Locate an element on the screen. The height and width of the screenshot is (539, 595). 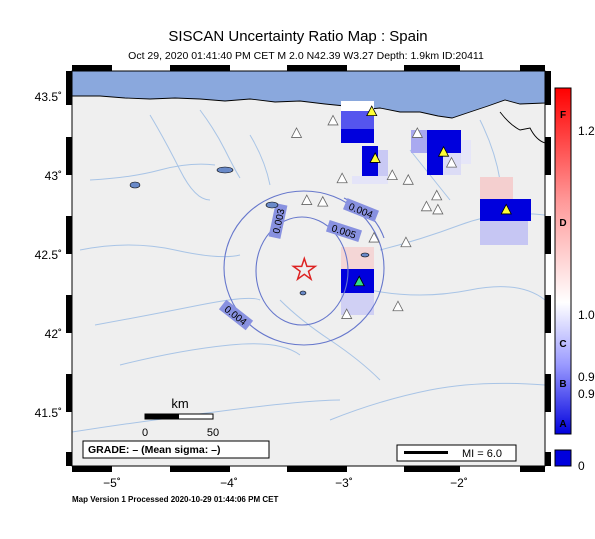
map-title: SISCAN Uncertainty Ratio Map : Spain is located at coordinates (297, 36).